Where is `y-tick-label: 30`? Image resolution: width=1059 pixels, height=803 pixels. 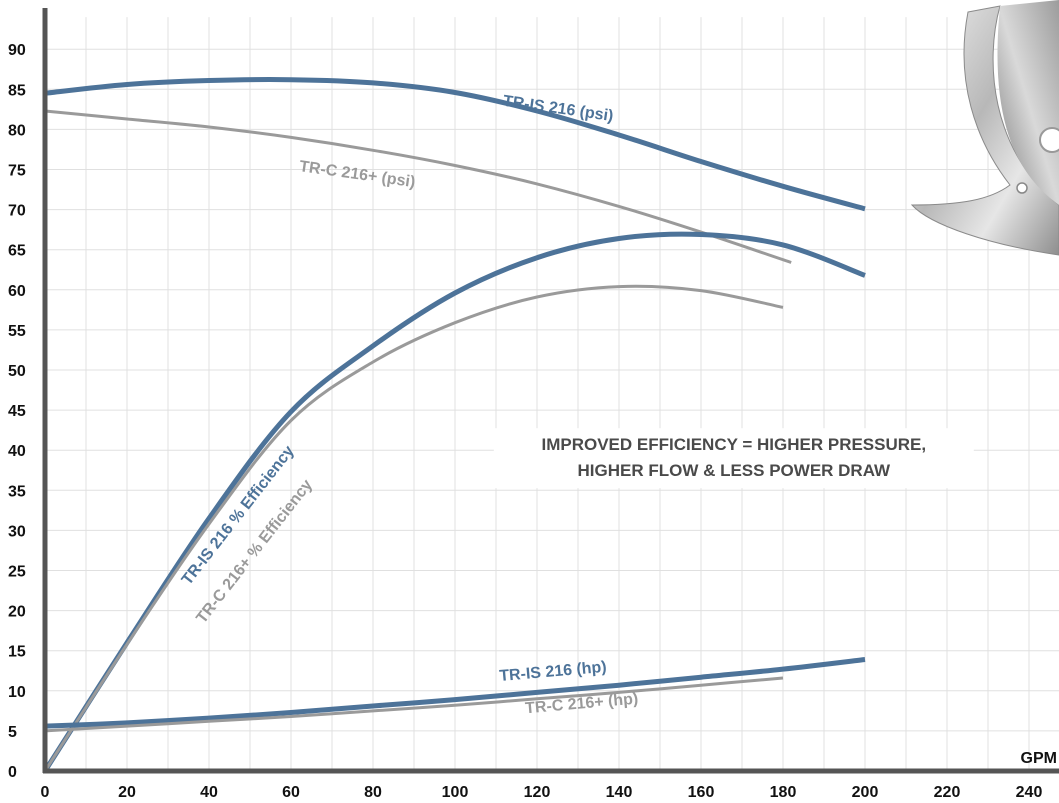 y-tick-label: 30 is located at coordinates (17, 531).